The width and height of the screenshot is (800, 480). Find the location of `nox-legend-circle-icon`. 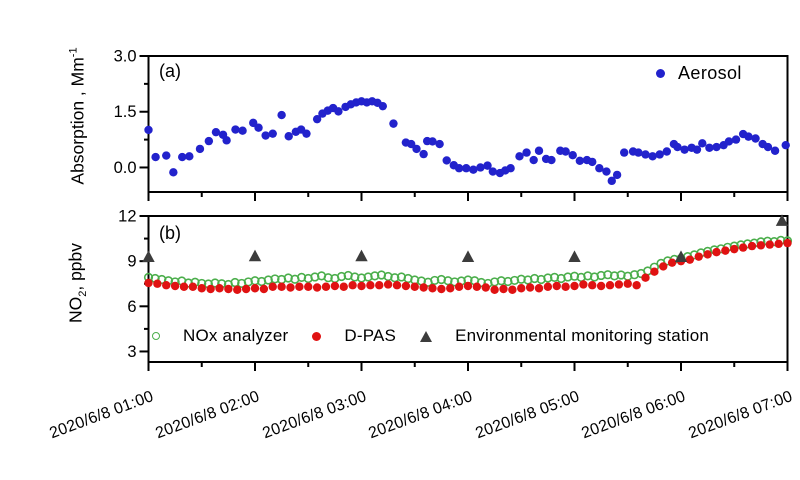

nox-legend-circle-icon is located at coordinates (156, 336).